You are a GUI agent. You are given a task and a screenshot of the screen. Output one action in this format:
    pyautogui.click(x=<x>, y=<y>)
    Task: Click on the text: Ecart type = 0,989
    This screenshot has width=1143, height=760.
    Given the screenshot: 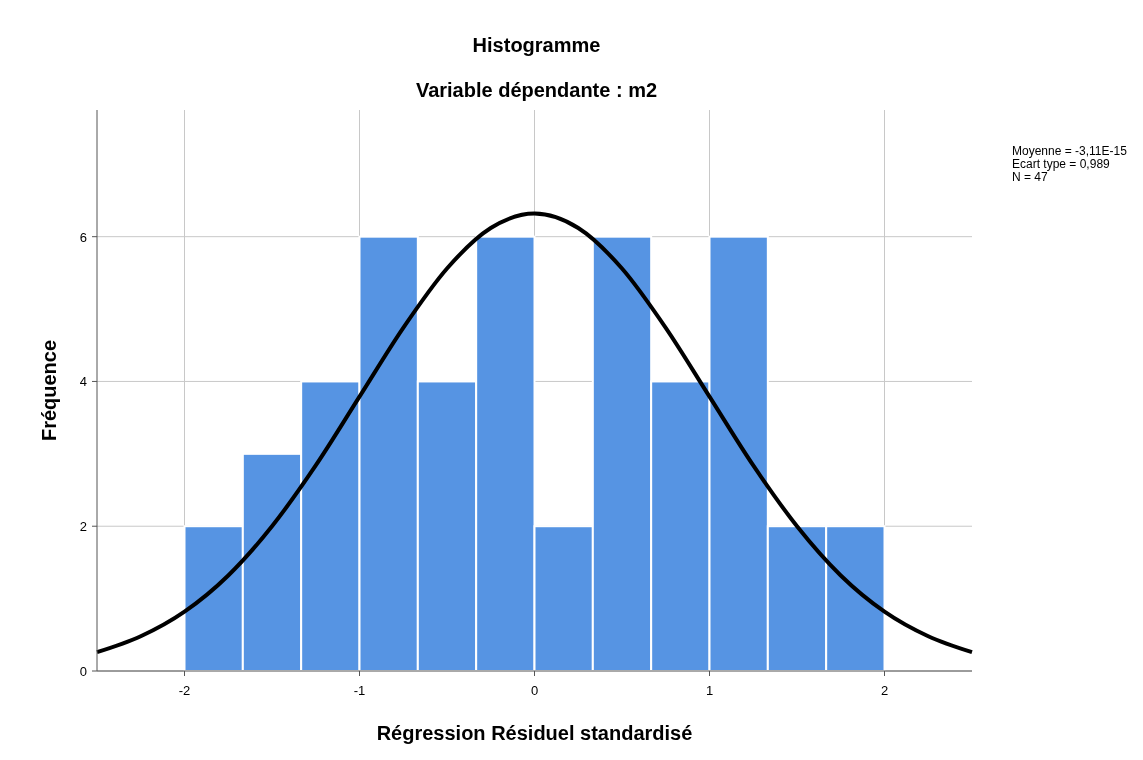 What is the action you would take?
    pyautogui.click(x=1061, y=164)
    